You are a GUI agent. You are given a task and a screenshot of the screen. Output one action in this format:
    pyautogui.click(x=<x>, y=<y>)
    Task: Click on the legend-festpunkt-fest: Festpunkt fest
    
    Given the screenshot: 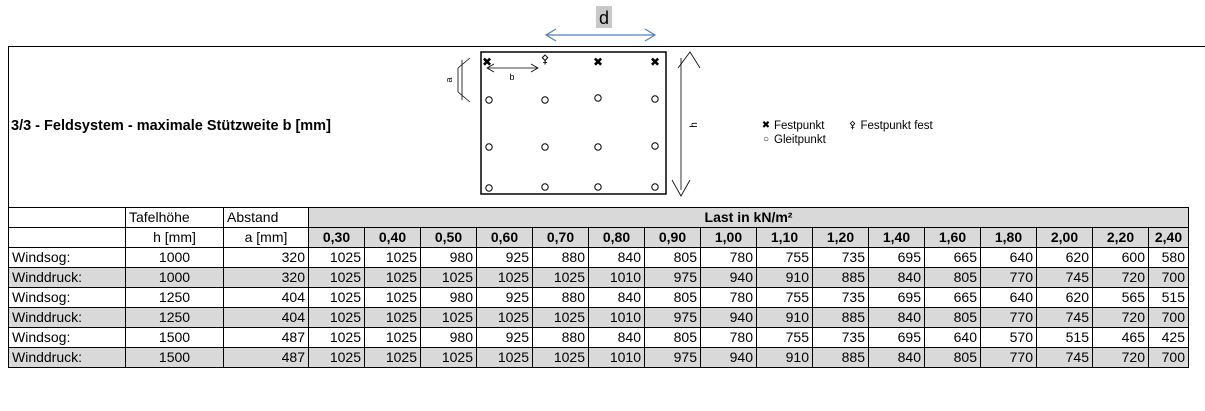 What is the action you would take?
    pyautogui.click(x=896, y=126)
    